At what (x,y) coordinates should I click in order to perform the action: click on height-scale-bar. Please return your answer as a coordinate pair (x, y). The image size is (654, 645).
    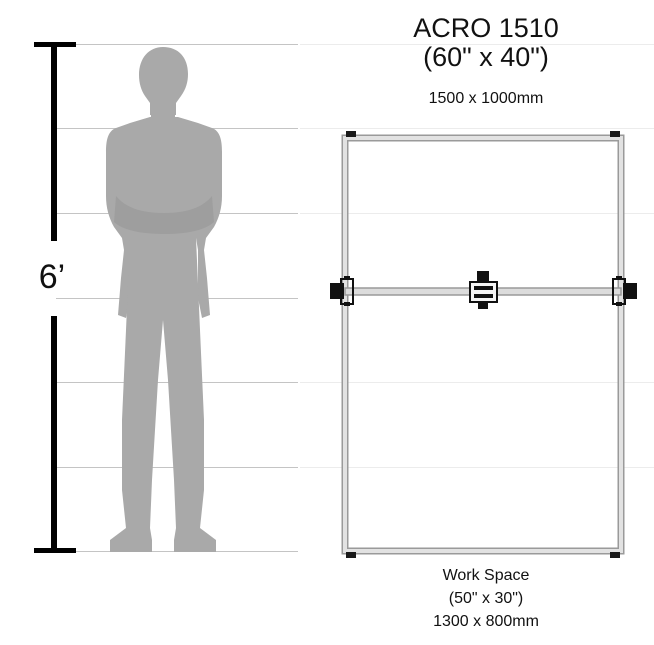
    Looking at the image, I should click on (55, 297).